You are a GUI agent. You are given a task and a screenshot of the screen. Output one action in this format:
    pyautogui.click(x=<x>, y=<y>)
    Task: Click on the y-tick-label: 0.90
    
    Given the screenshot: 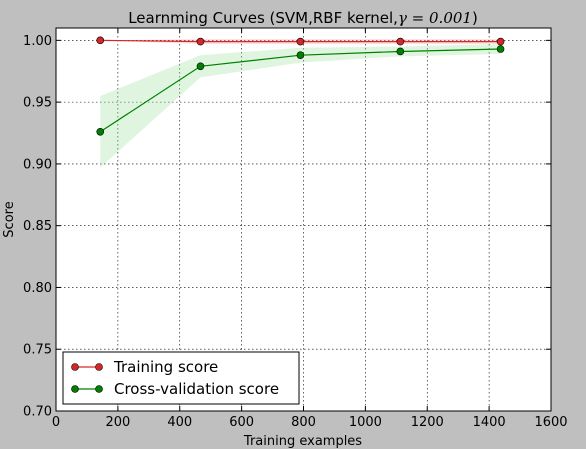 What is the action you would take?
    pyautogui.click(x=37, y=164)
    